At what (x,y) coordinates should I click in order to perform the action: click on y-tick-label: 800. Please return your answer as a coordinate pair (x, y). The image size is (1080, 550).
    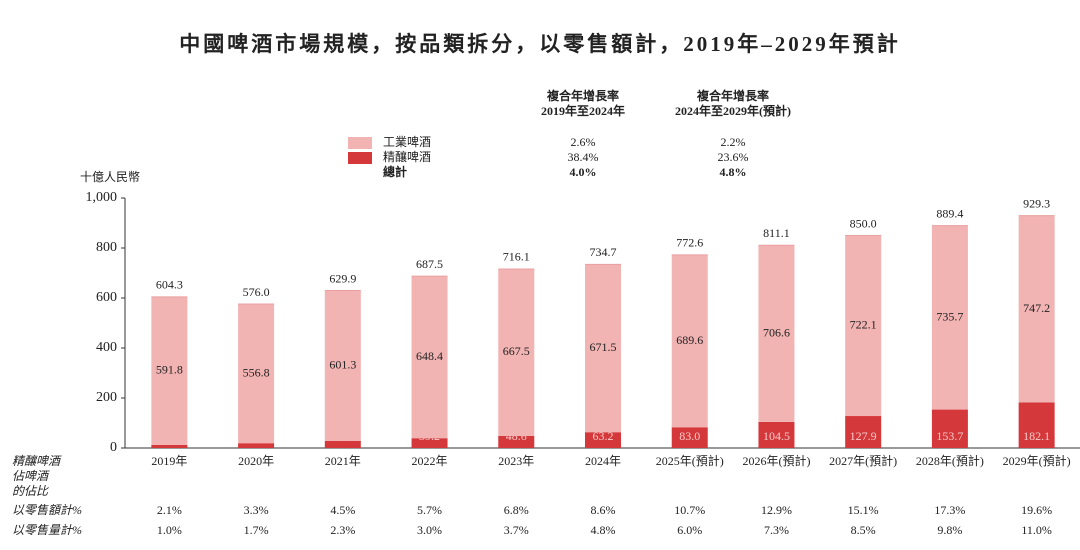
    Looking at the image, I should click on (106, 247).